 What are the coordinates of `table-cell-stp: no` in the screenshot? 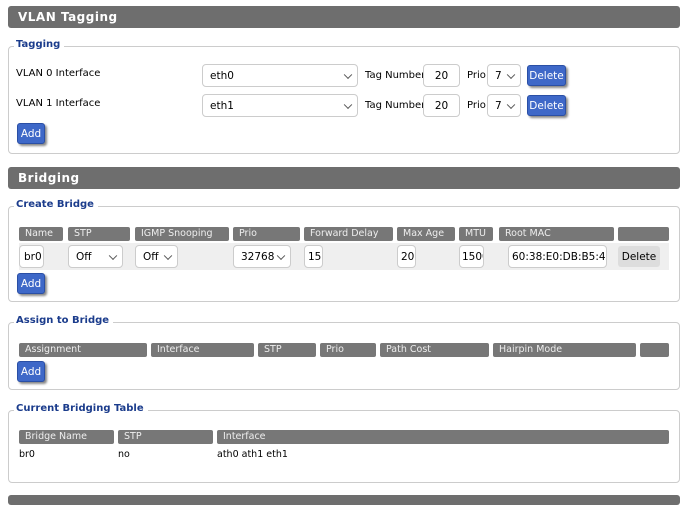 It's located at (124, 454).